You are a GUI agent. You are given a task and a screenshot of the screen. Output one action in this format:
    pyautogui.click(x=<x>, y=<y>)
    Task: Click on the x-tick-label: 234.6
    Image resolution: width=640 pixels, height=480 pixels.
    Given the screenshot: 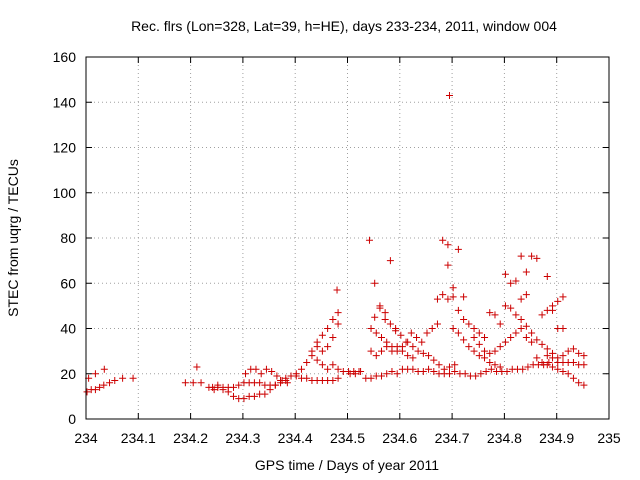 What is the action you would take?
    pyautogui.click(x=399, y=438)
    